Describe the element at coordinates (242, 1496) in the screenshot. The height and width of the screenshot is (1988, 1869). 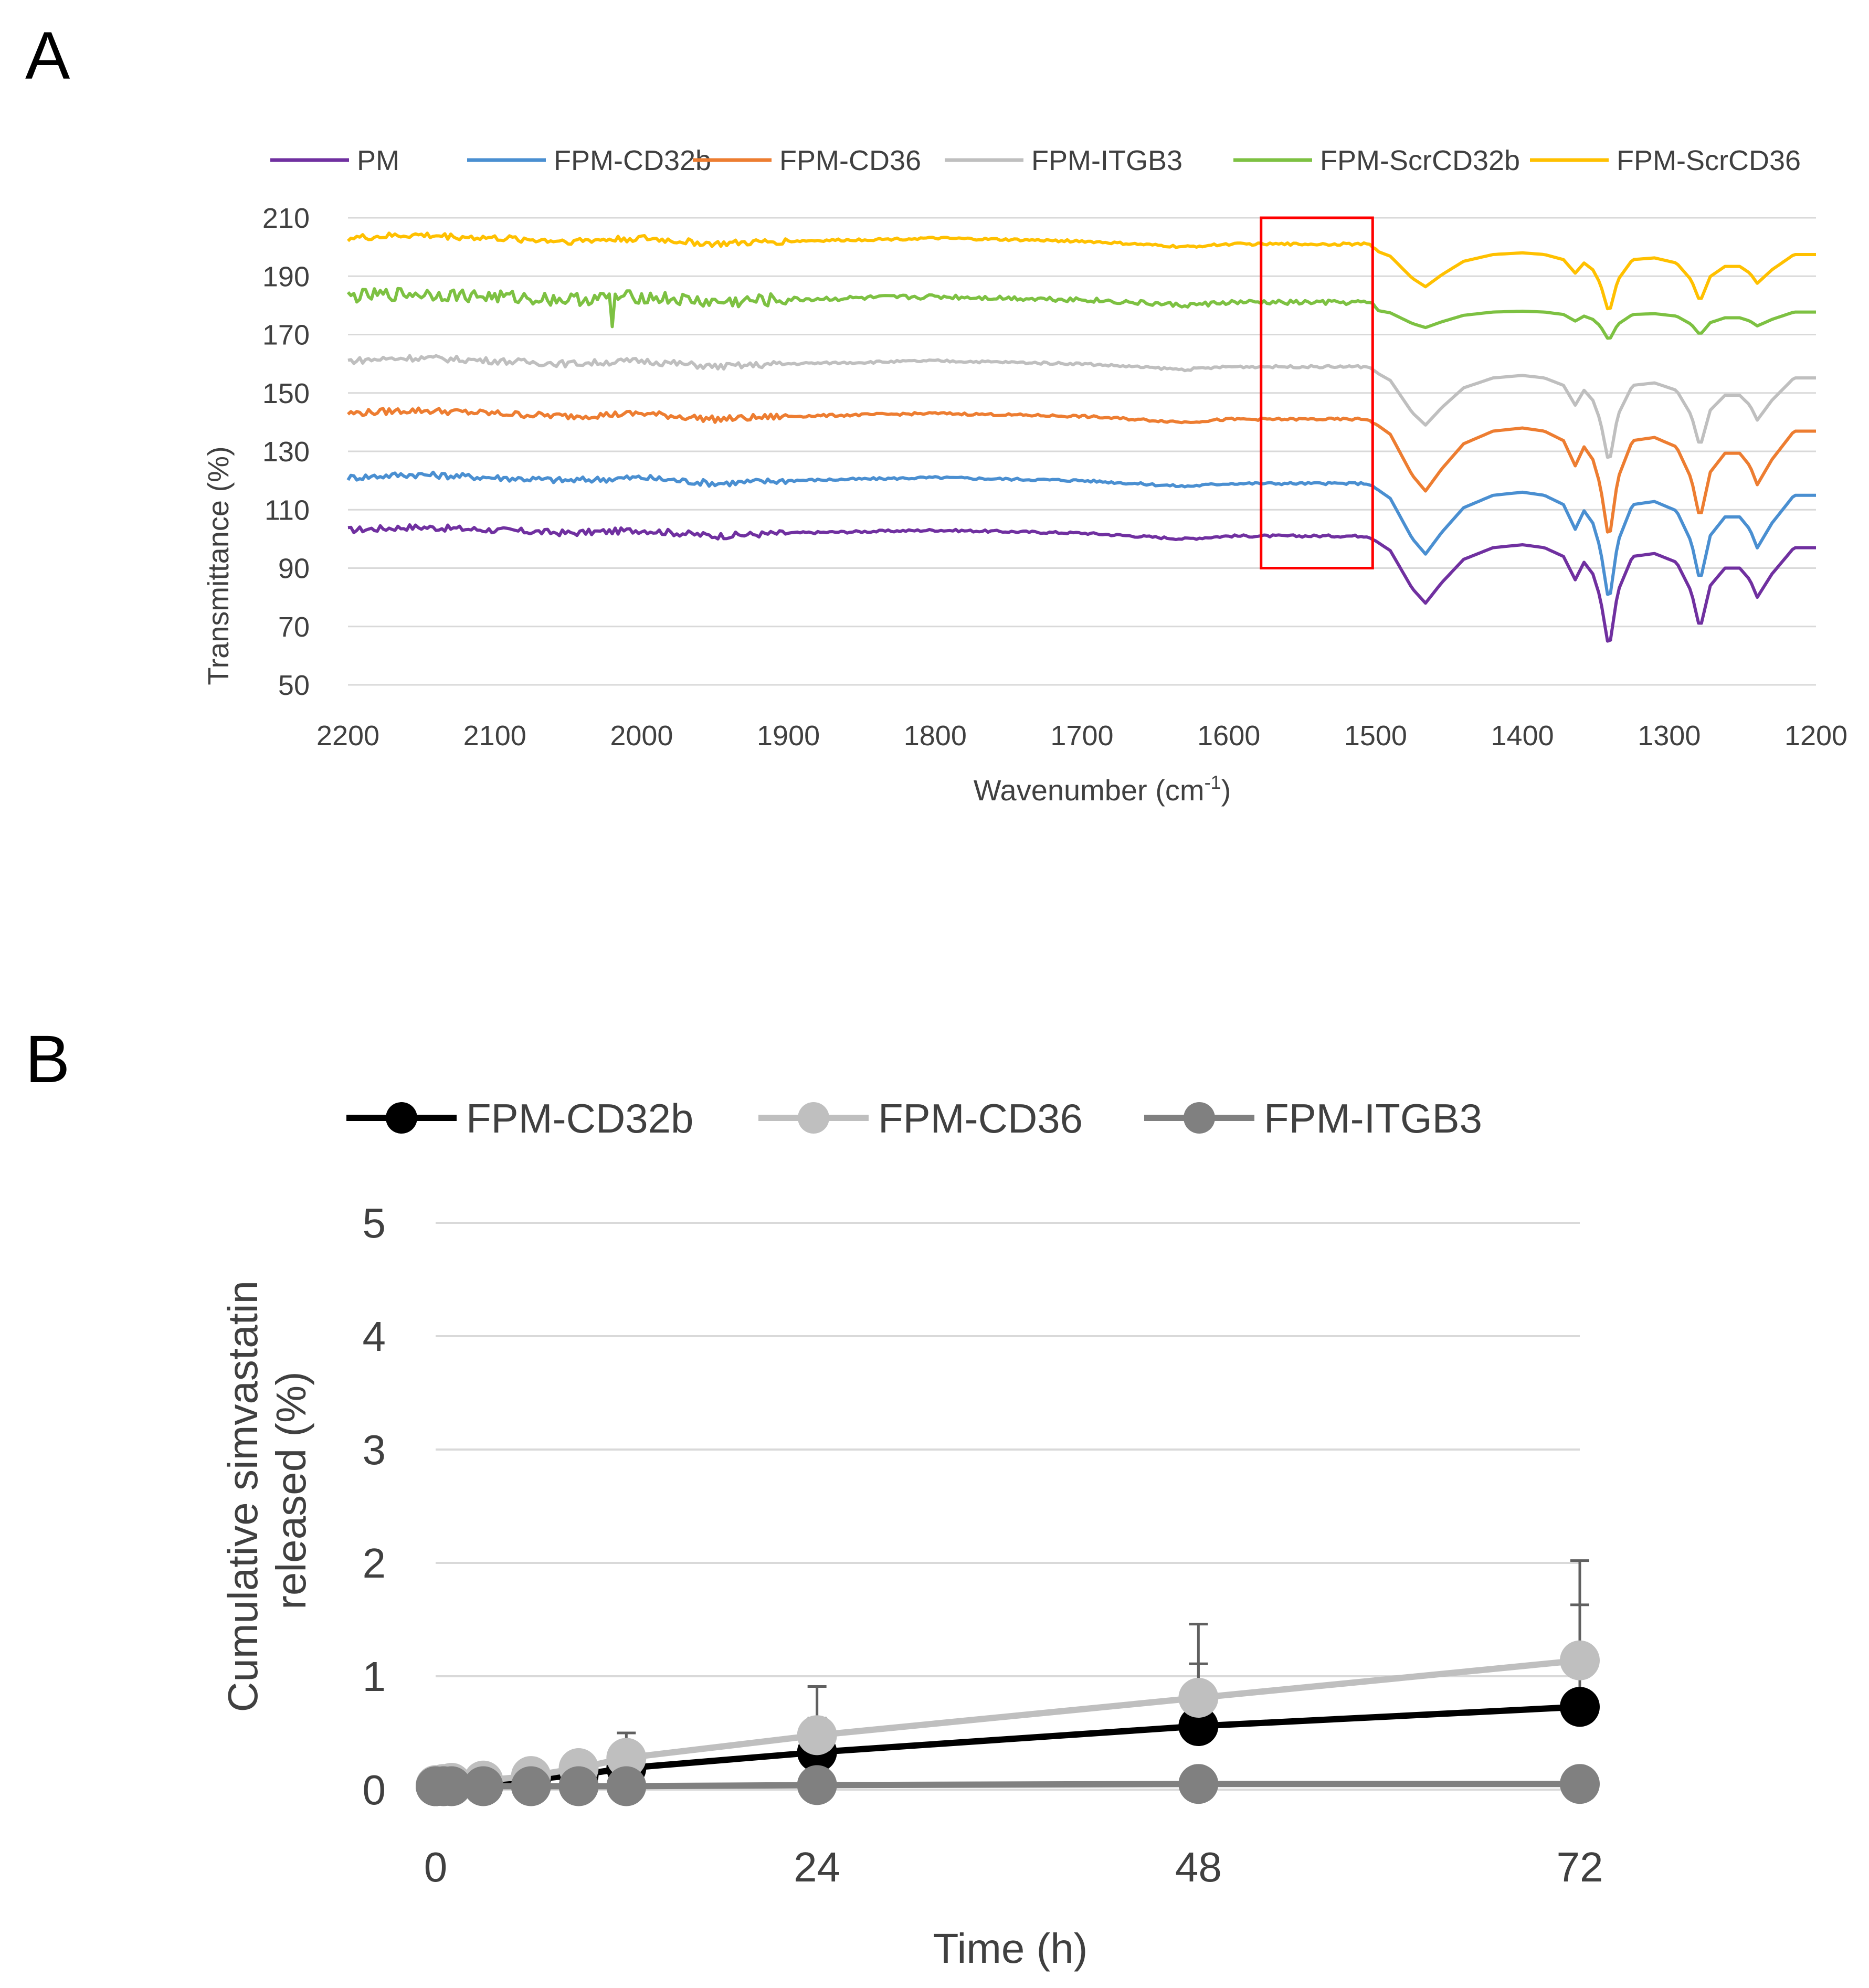
I see `b-y-axis-label-line1: Cumulative simvastatin` at that location.